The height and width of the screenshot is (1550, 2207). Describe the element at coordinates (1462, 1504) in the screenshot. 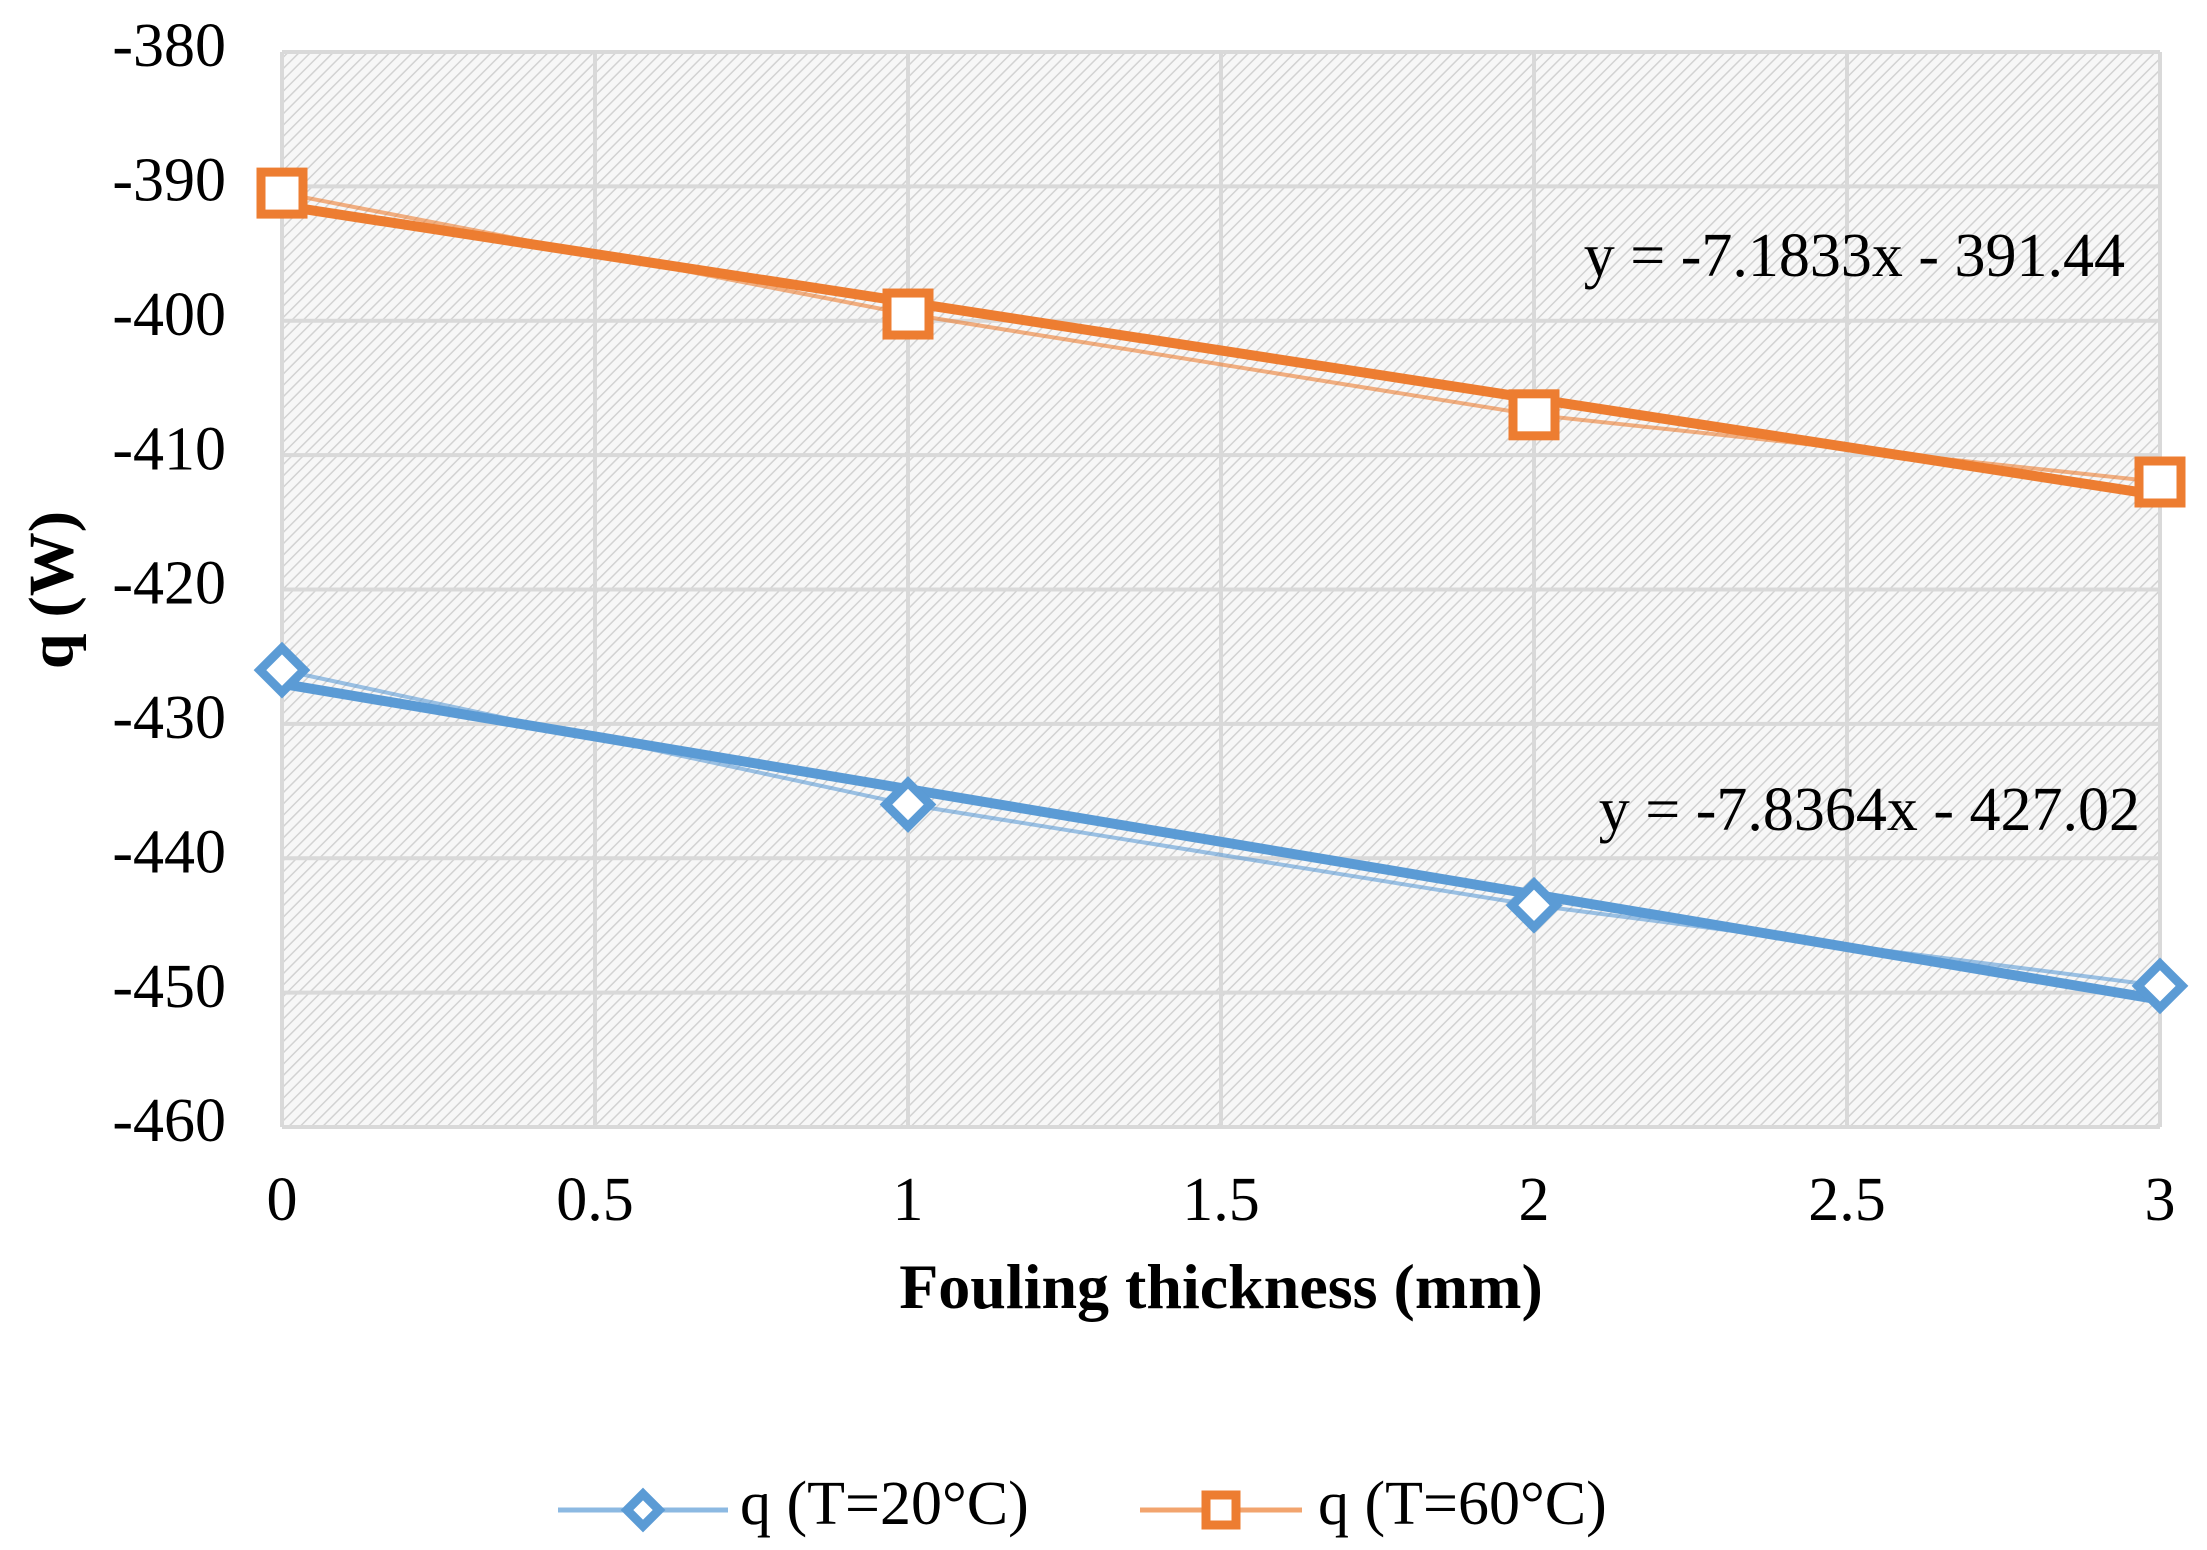

I see `legend-label: q (T=60°C)` at that location.